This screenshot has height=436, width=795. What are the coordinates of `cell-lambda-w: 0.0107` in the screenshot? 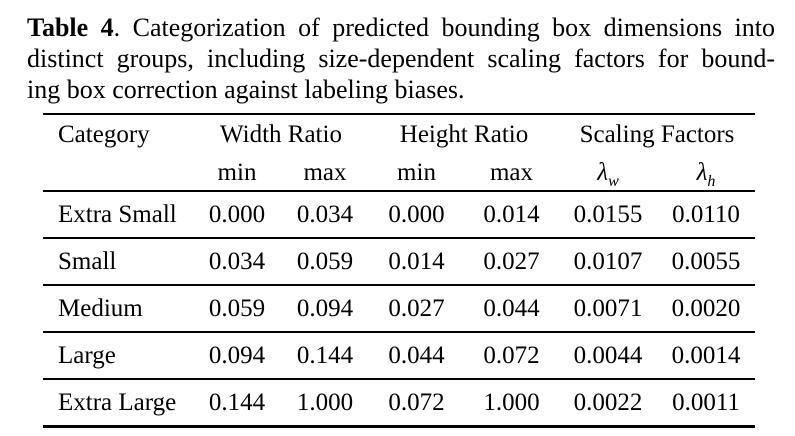 It's located at (608, 262).